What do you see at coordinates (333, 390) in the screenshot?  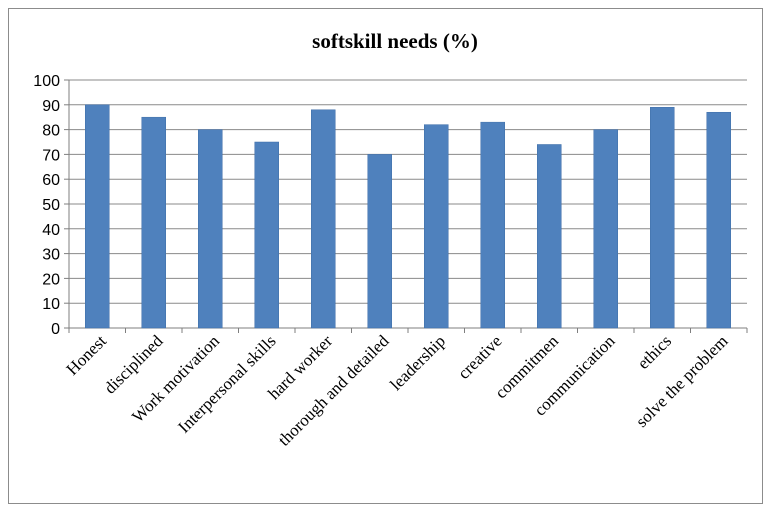 I see `x-tick-label: thorough and detailed` at bounding box center [333, 390].